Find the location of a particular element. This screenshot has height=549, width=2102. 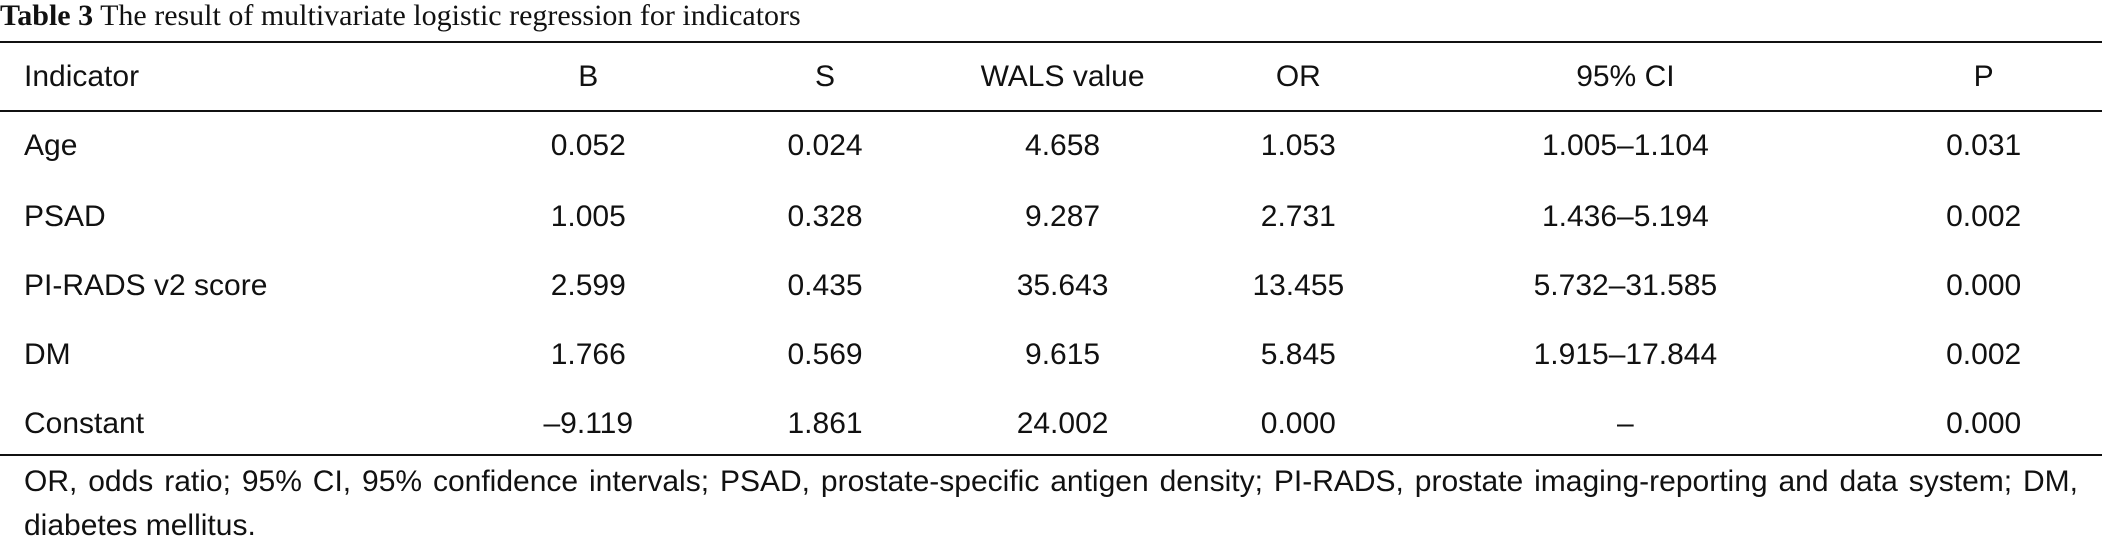

cell-or: 5.845 is located at coordinates (1298, 354).